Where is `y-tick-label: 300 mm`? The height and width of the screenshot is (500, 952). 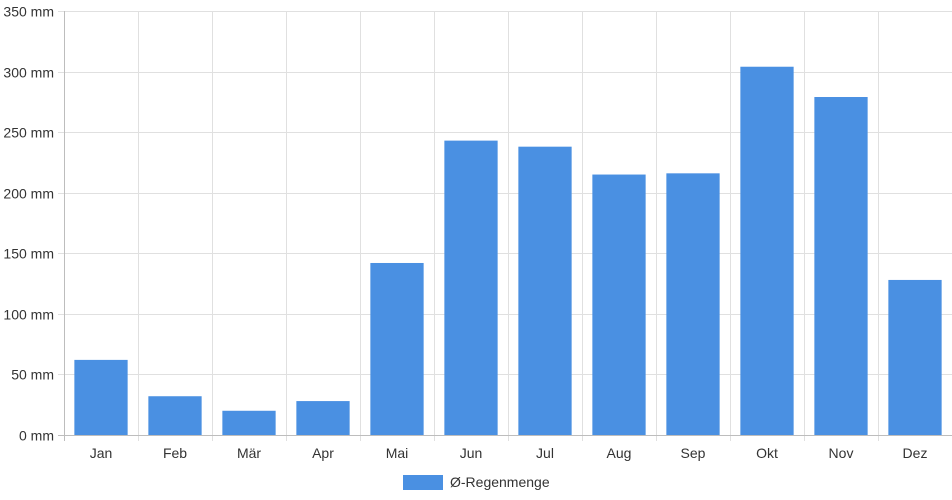
y-tick-label: 300 mm is located at coordinates (28, 73).